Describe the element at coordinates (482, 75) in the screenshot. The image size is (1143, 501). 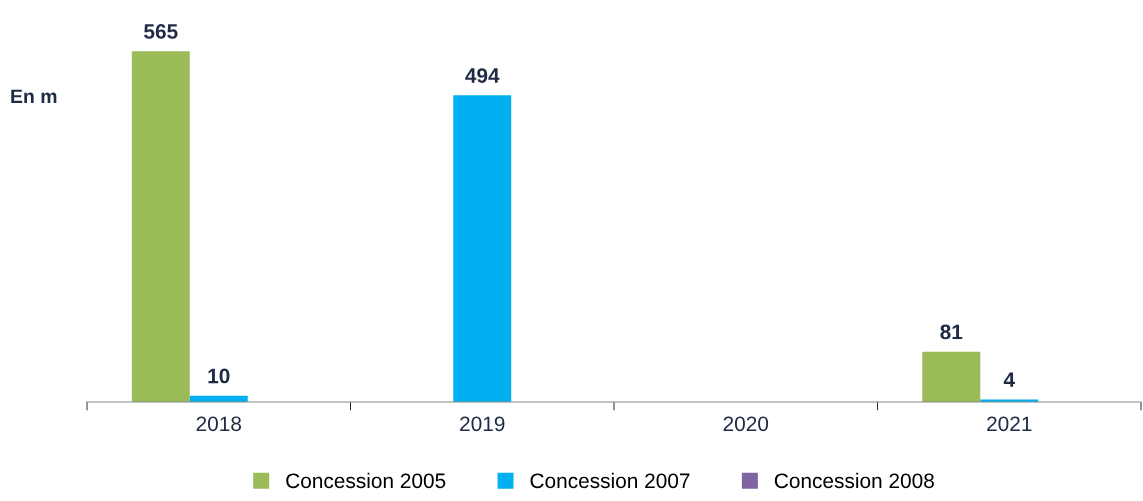
I see `data-label: 494` at that location.